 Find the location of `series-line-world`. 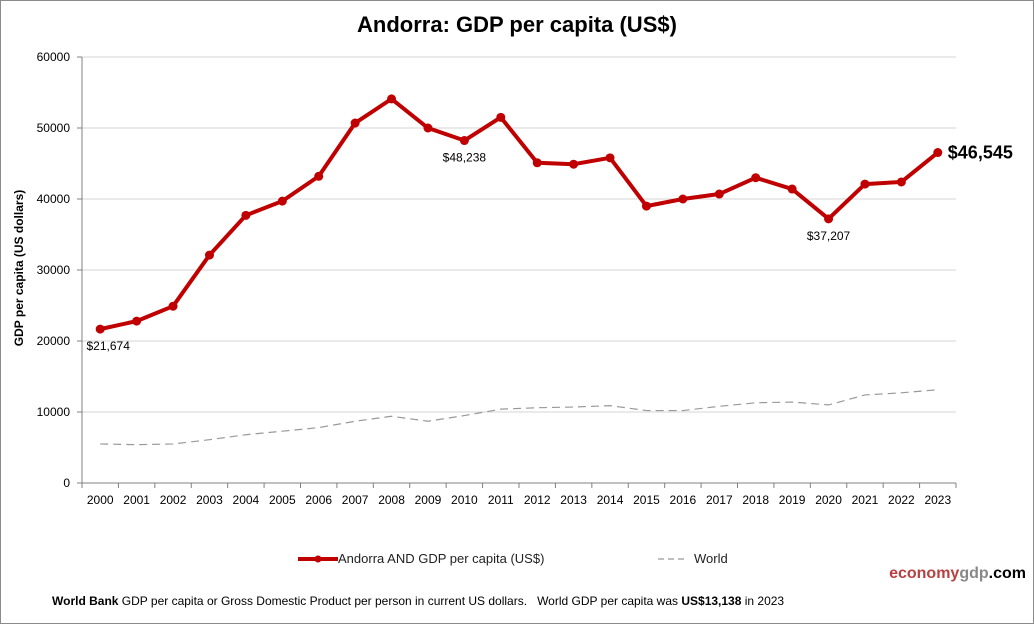

series-line-world is located at coordinates (519, 417).